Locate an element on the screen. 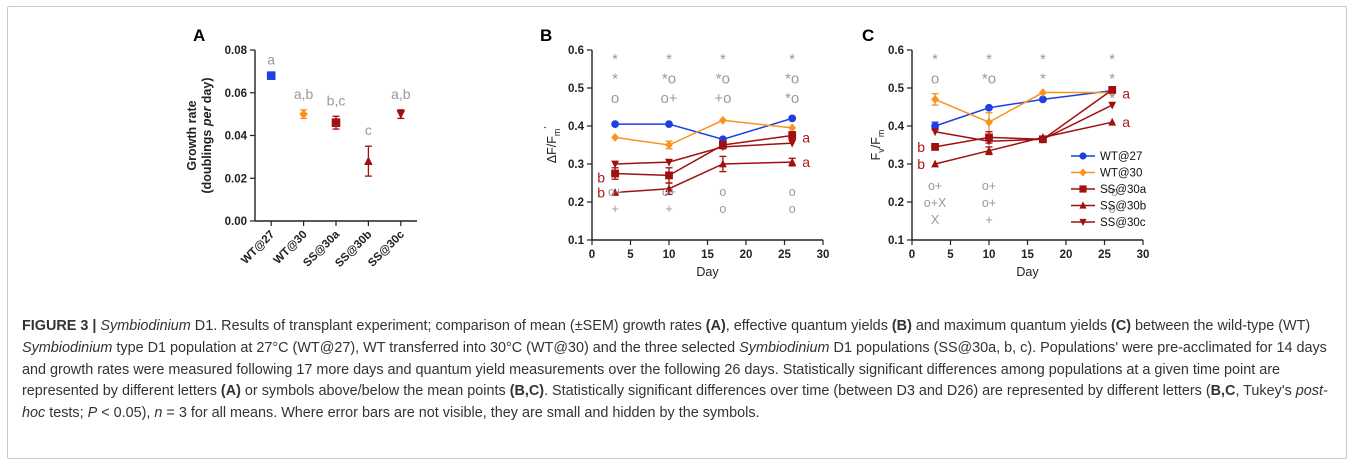 The width and height of the screenshot is (1355, 464). x-tick-label: WT@27 is located at coordinates (258, 248).